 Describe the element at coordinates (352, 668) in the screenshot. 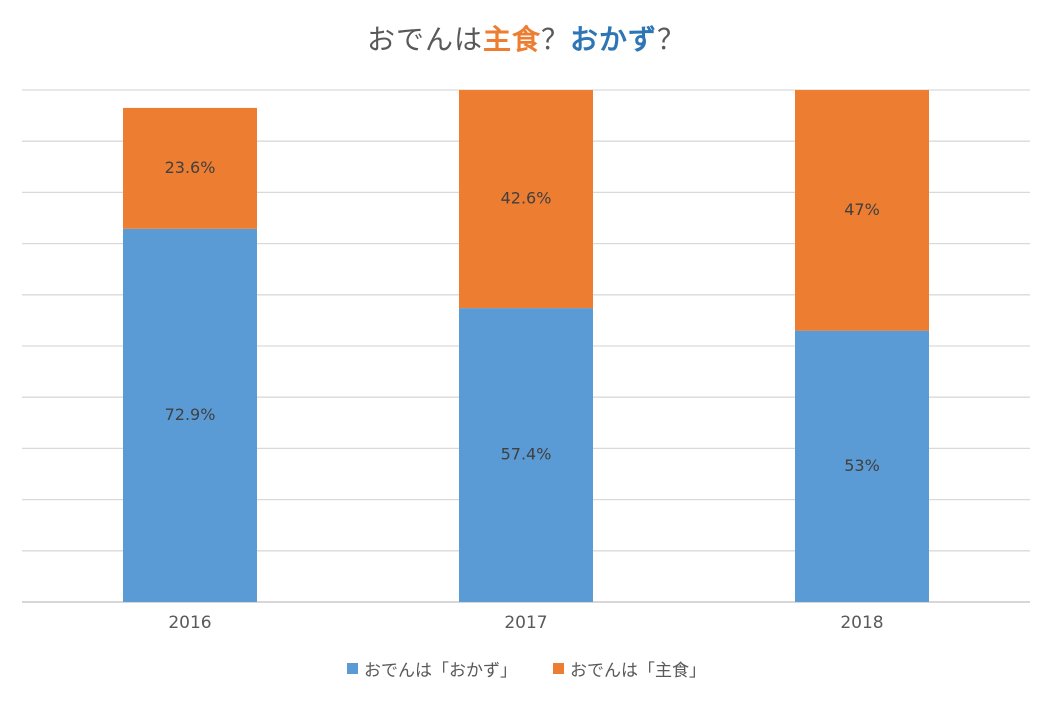

I see `legend-swatch-okazu` at that location.